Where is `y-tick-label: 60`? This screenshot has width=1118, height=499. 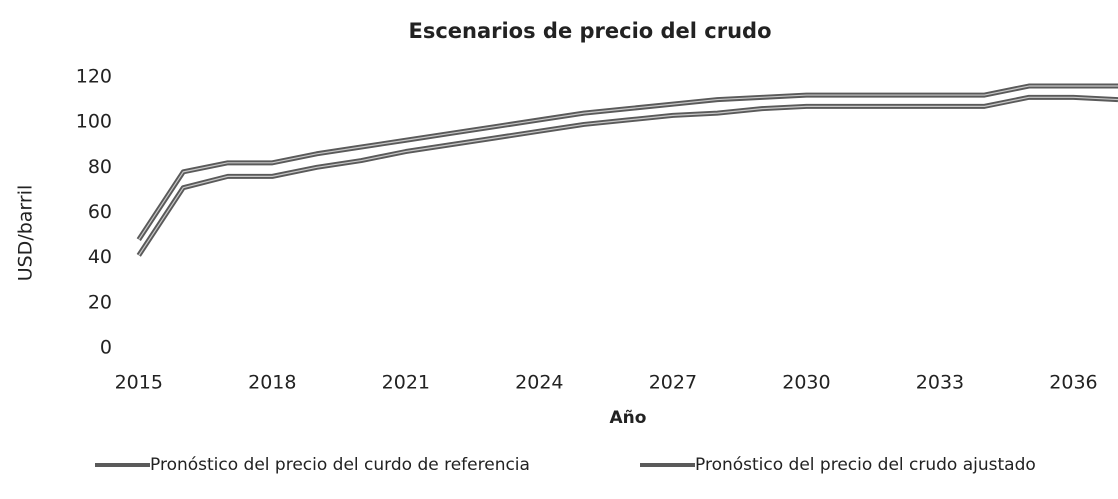 y-tick-label: 60 is located at coordinates (100, 212).